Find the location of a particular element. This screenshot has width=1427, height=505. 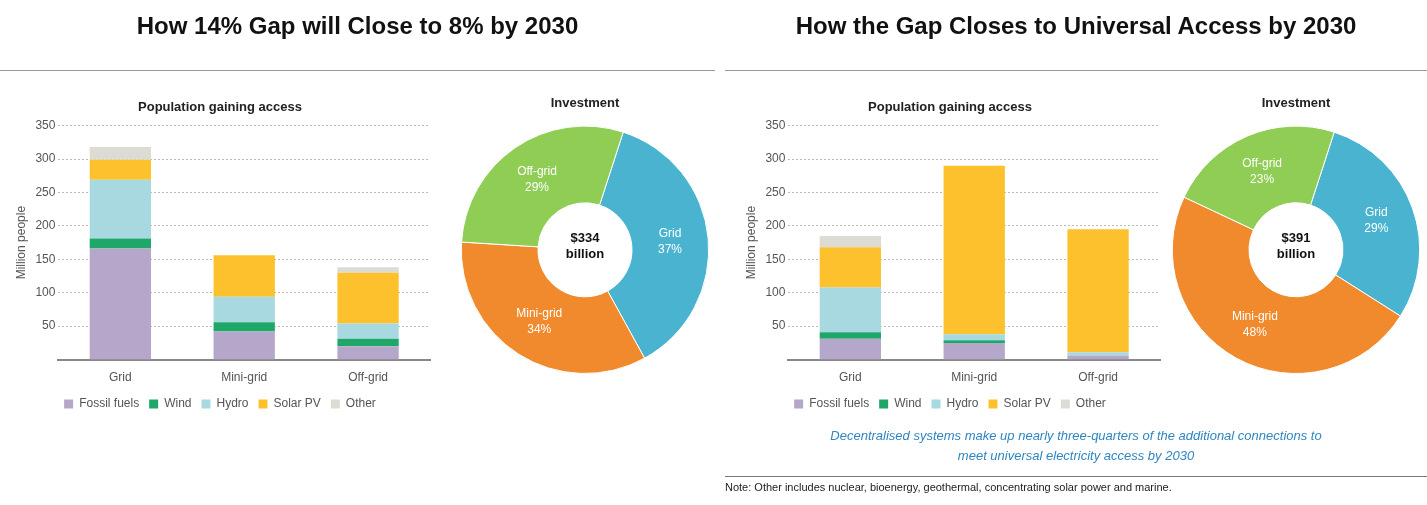

data-label: 34% is located at coordinates (539, 329).